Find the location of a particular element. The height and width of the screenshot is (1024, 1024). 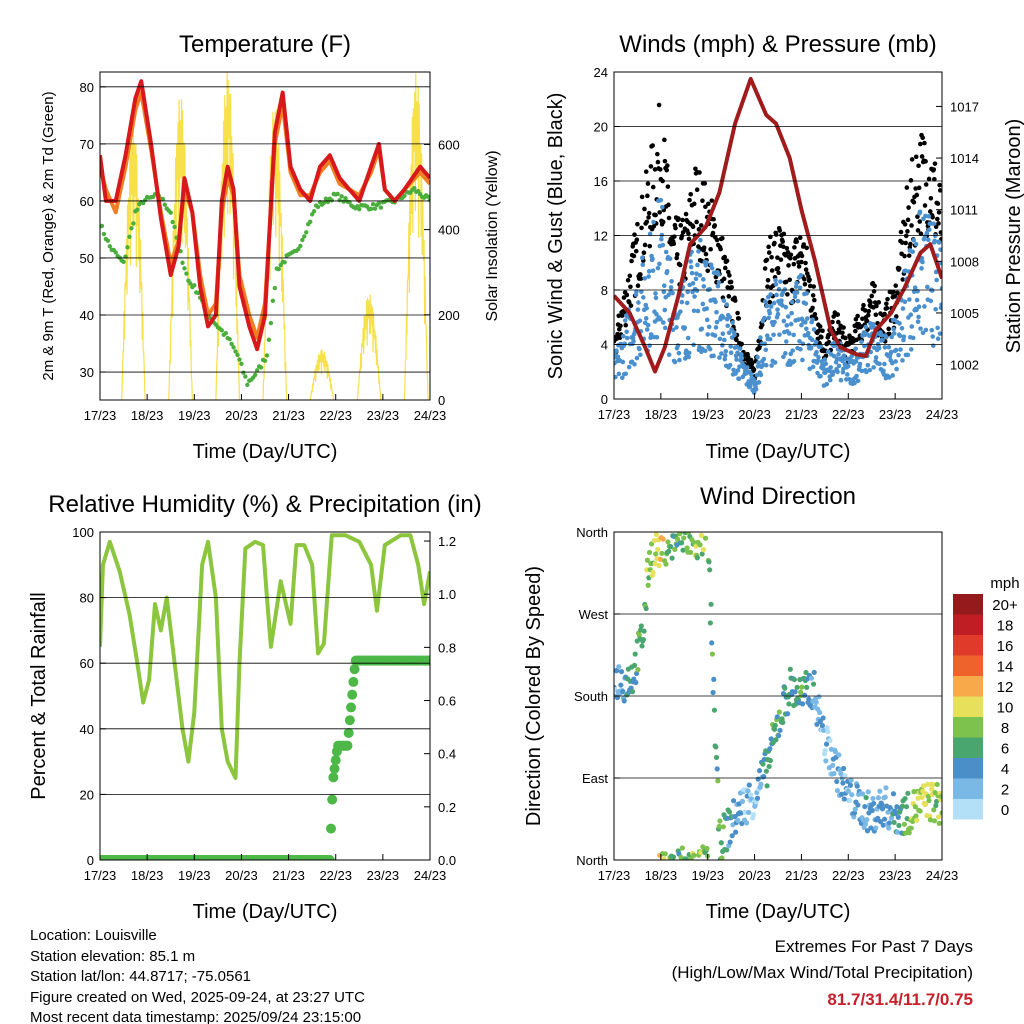

y-right-tick-label: 1017 is located at coordinates (964, 106).